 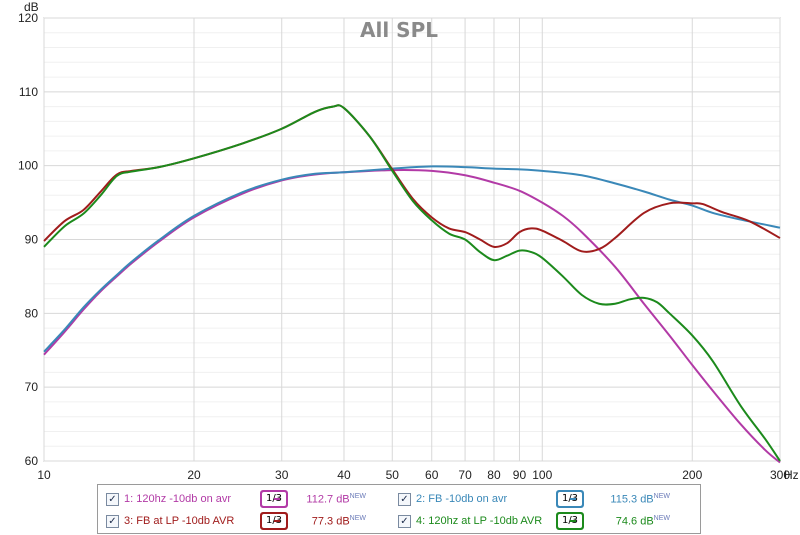 What do you see at coordinates (179, 521) in the screenshot?
I see `legend-label: 3: FB at LP -10db AVR` at bounding box center [179, 521].